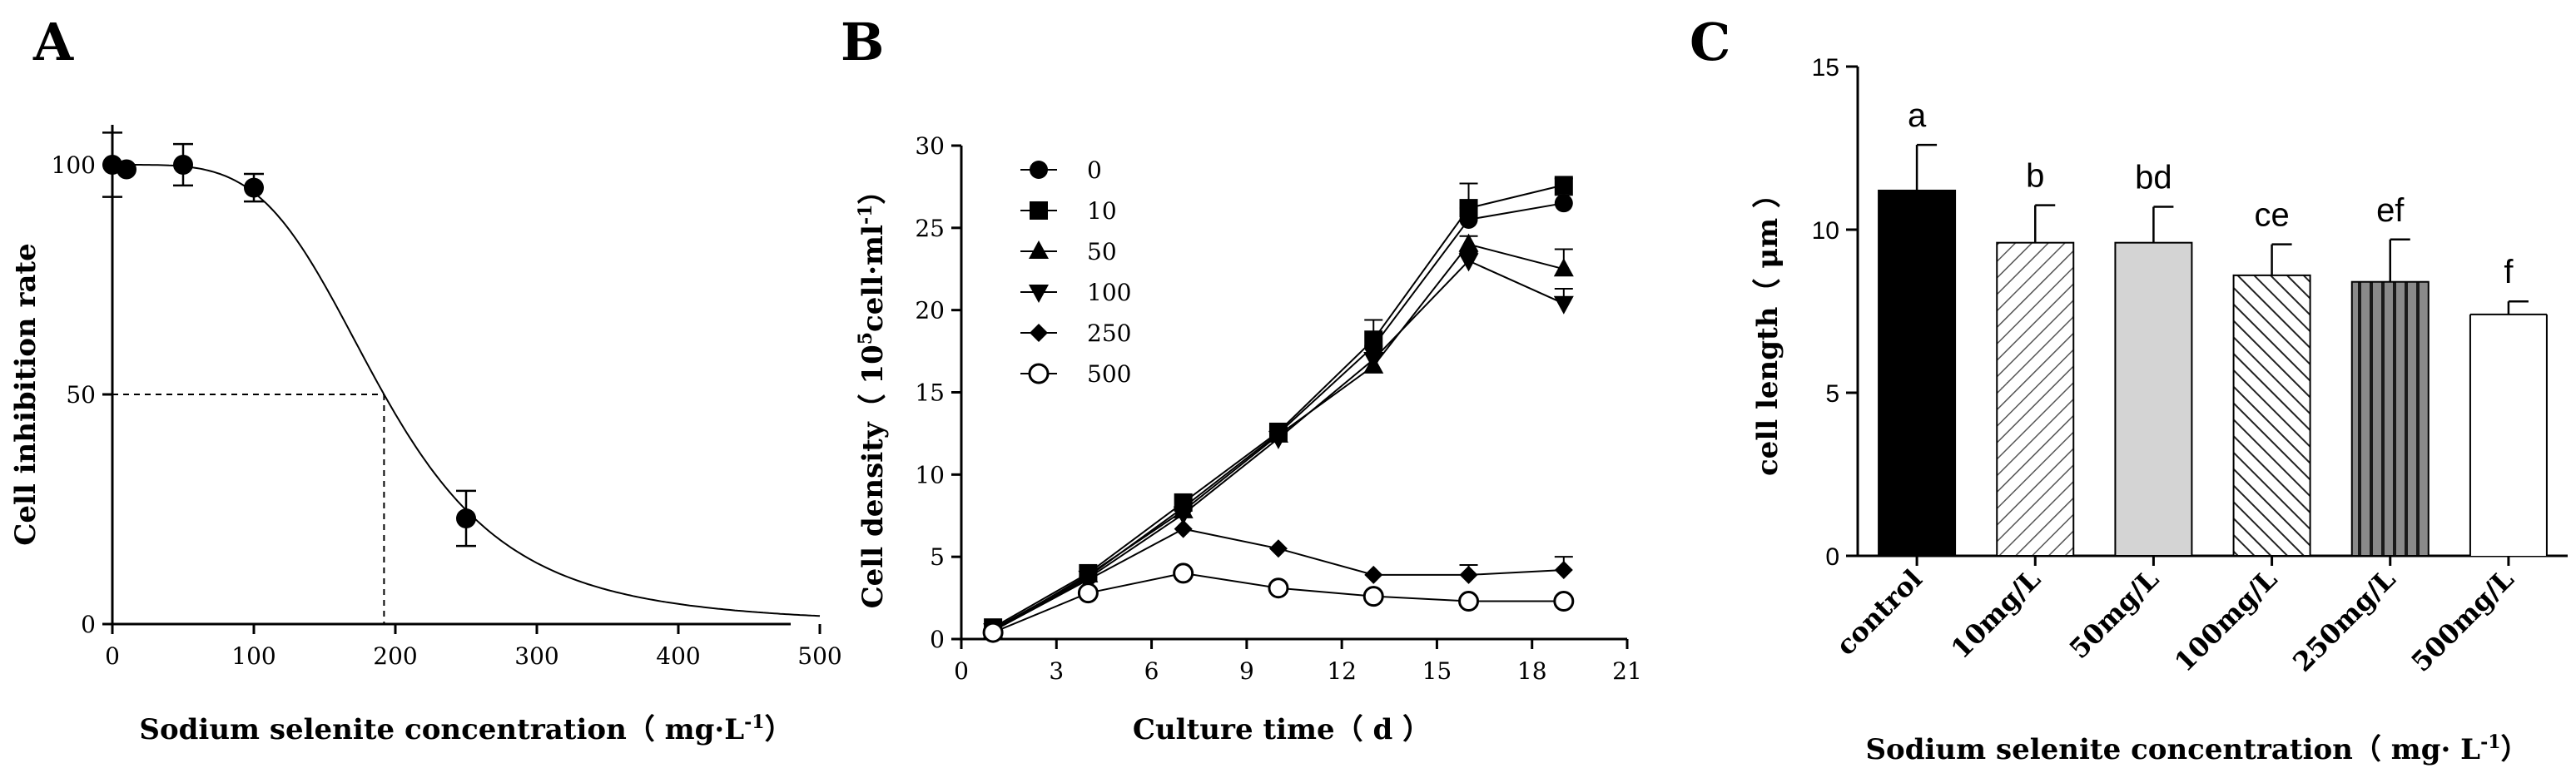 This screenshot has height=783, width=2576. Describe the element at coordinates (1109, 293) in the screenshot. I see `legend-label-100: 100` at that location.